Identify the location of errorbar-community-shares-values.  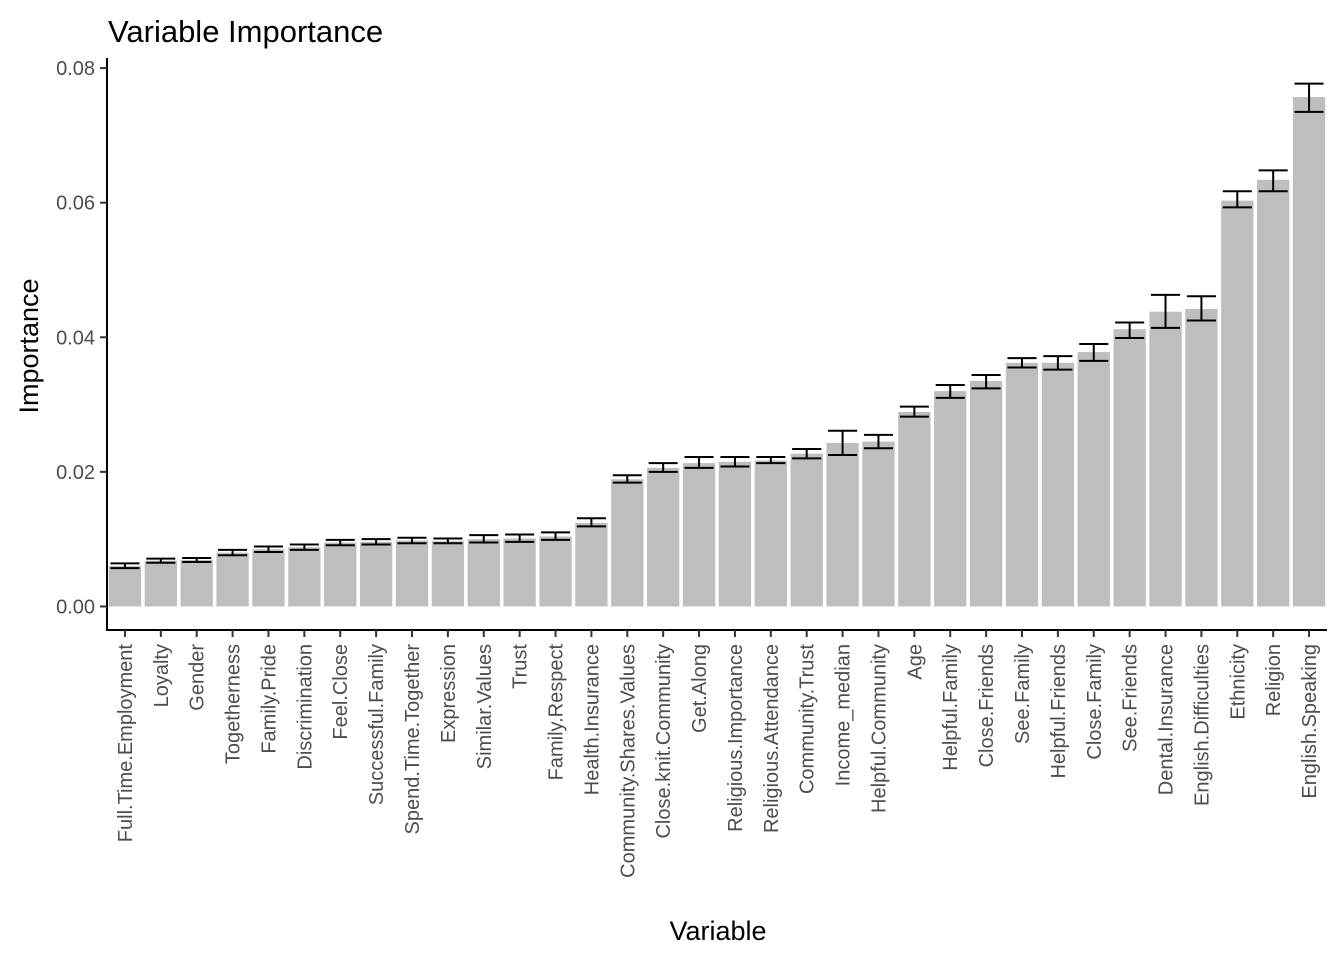
(627, 479).